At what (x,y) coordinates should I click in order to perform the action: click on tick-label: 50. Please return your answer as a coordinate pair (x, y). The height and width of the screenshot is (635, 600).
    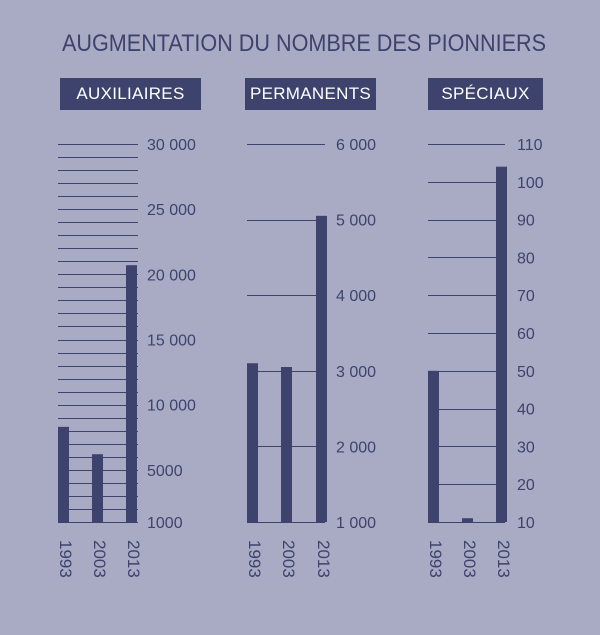
    Looking at the image, I should click on (526, 372).